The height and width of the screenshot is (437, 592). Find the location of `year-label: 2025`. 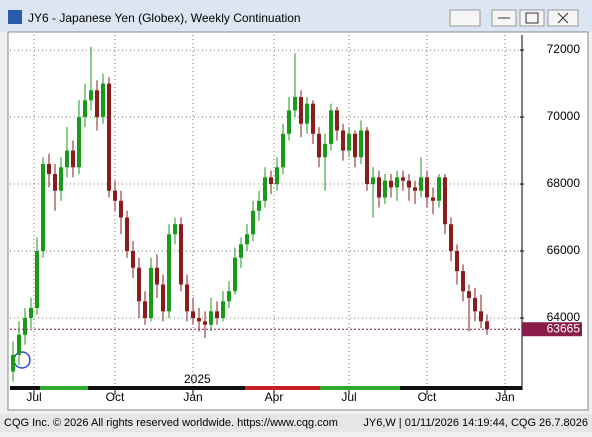

year-label: 2025 is located at coordinates (197, 379).